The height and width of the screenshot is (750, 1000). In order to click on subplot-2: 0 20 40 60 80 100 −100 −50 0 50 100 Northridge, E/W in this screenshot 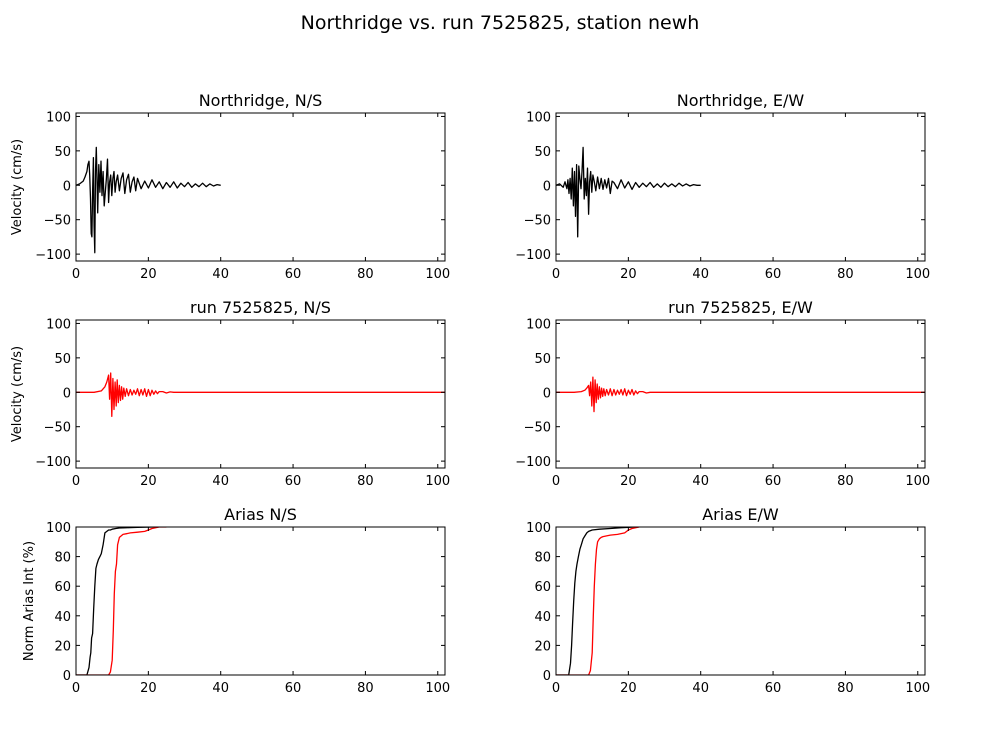, I will do `click(722, 186)`.